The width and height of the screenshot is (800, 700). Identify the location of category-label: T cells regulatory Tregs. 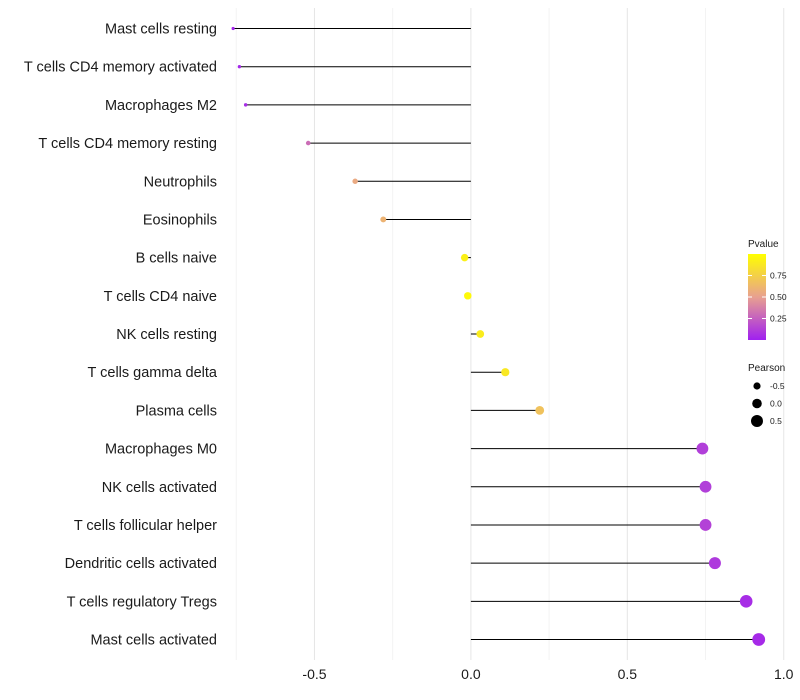
(142, 602).